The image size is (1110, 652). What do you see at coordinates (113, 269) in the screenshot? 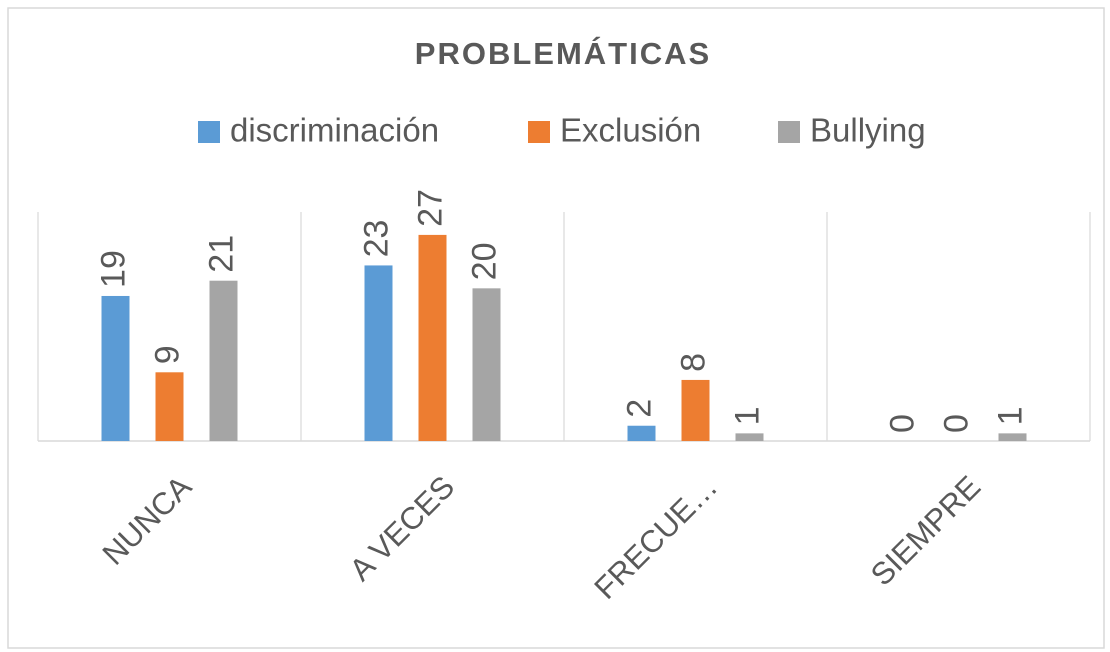
I see `data-label: 19` at bounding box center [113, 269].